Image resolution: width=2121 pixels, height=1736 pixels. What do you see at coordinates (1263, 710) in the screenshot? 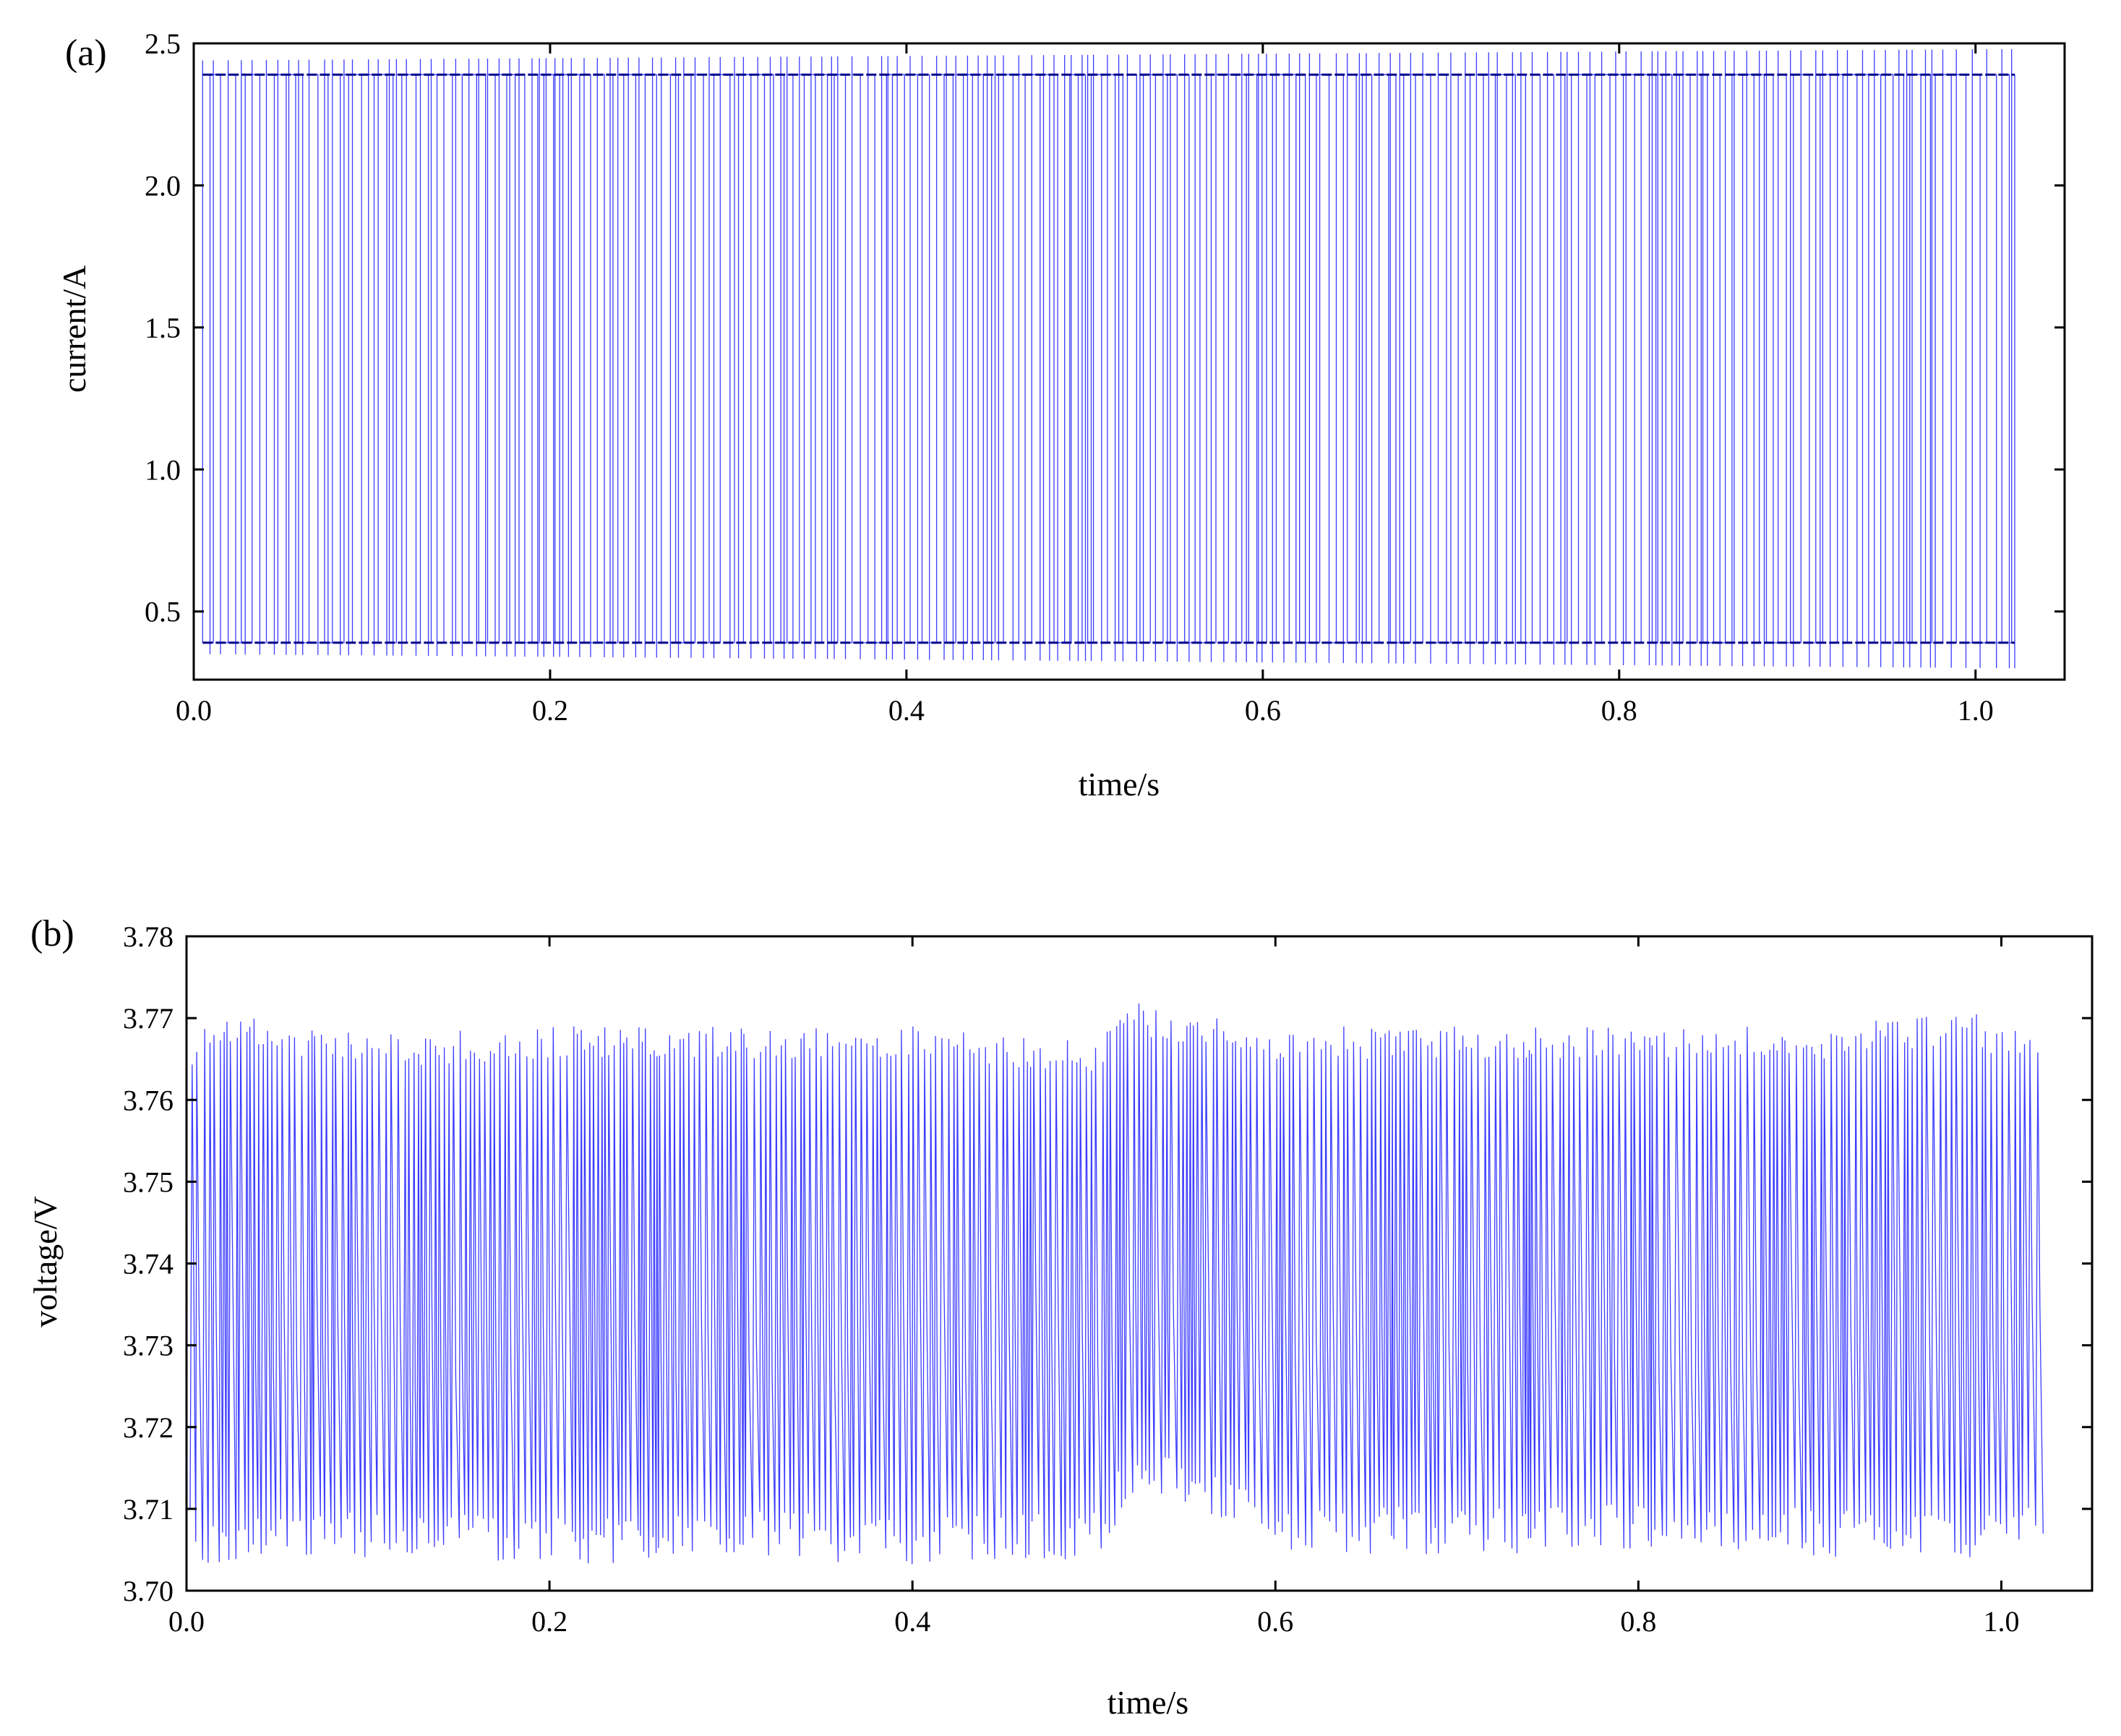
I see `x-tick-label-a-3: 0.6` at bounding box center [1263, 710].